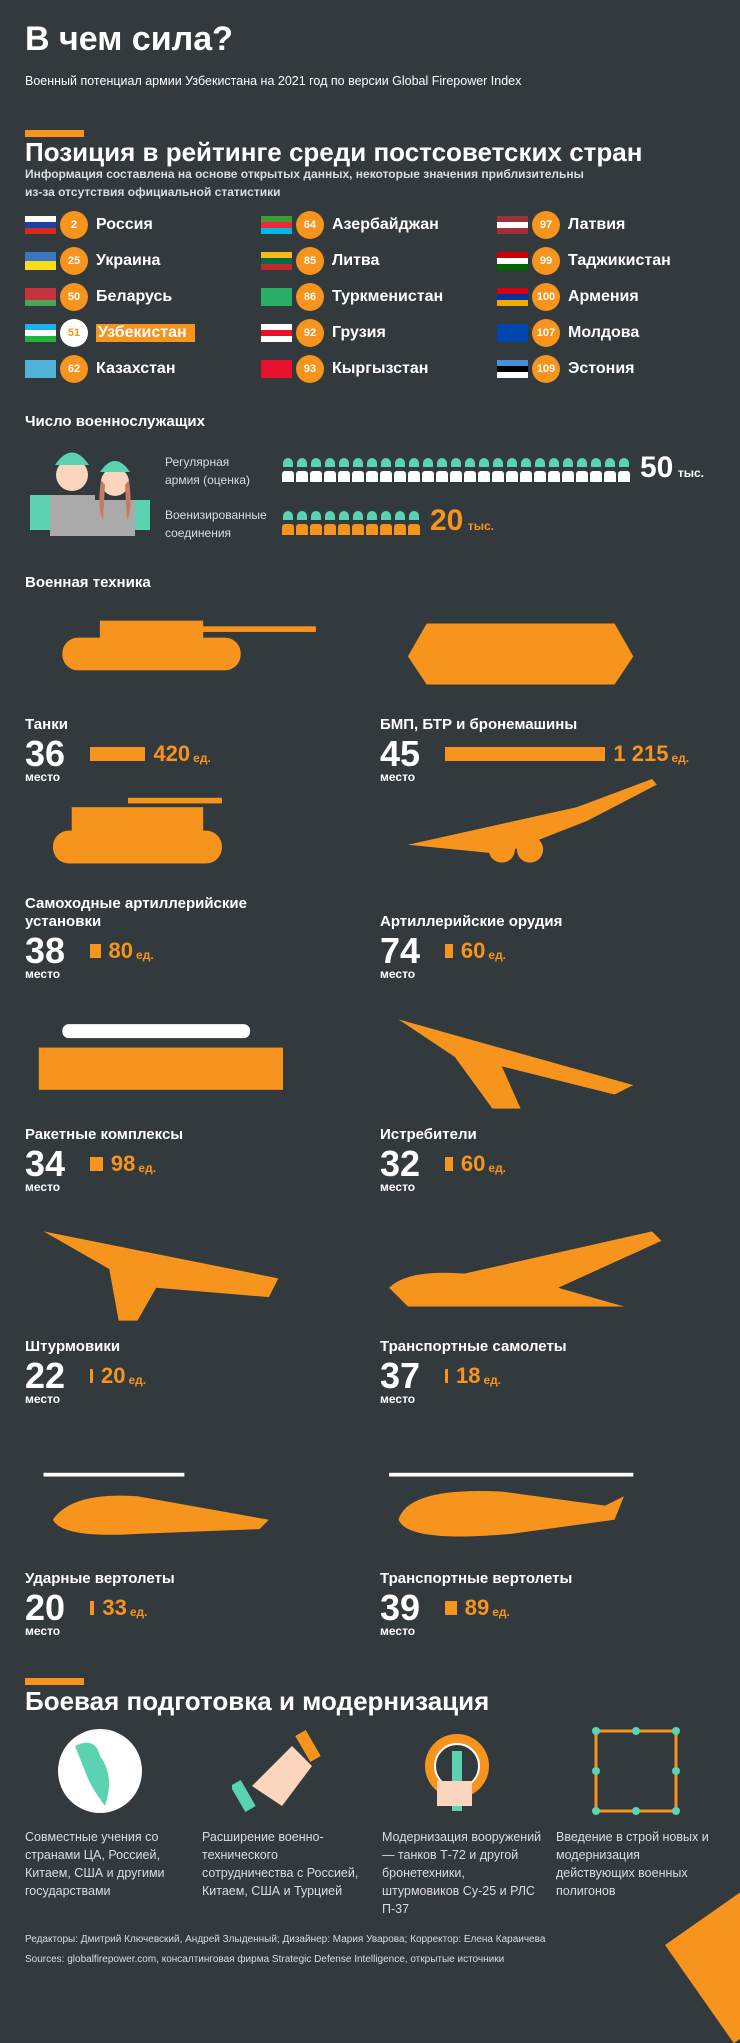 The width and height of the screenshot is (740, 2043). What do you see at coordinates (388, 296) in the screenshot?
I see `country-name: Туркменистан` at bounding box center [388, 296].